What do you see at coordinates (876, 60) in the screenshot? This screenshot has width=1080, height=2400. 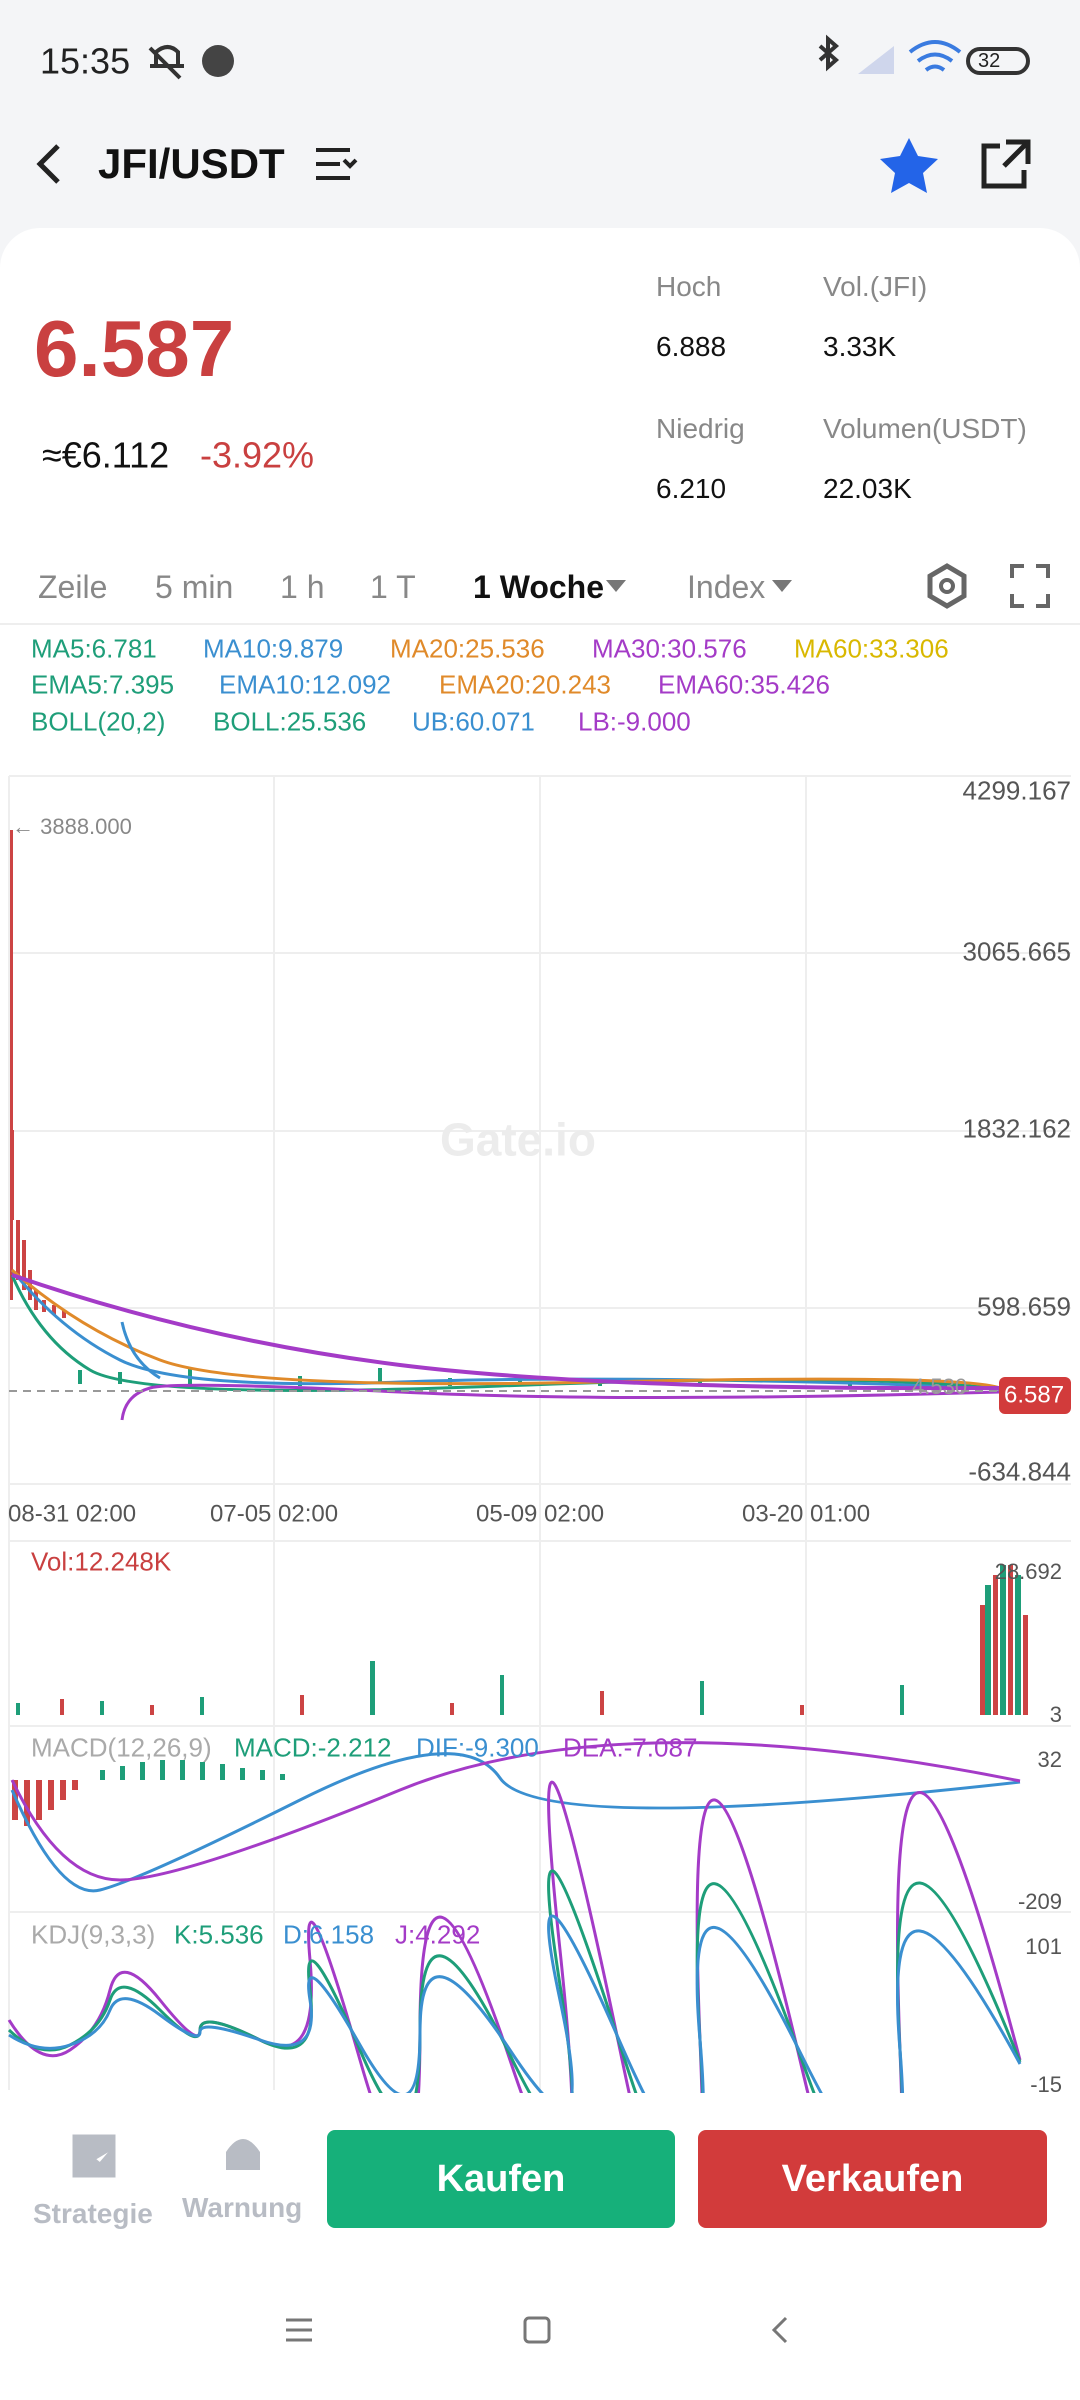 I see `signal-icon` at bounding box center [876, 60].